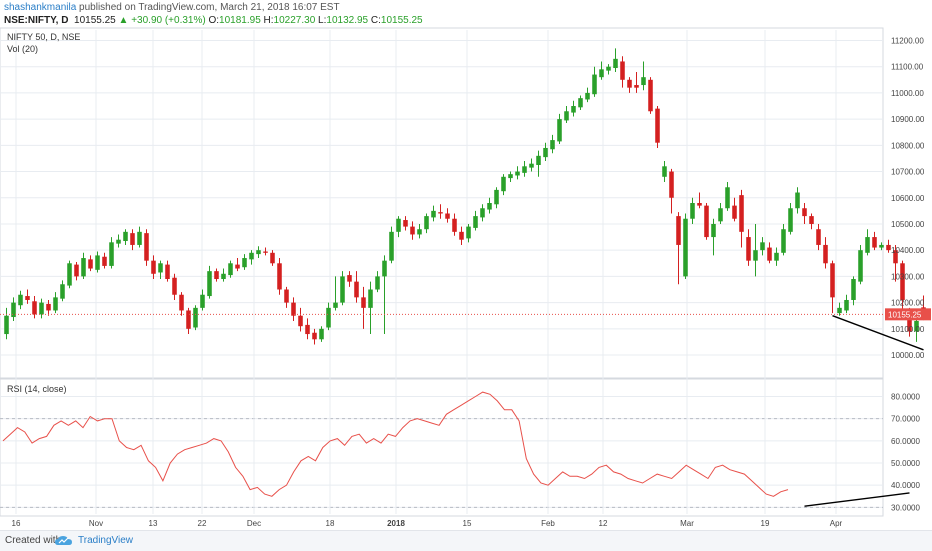 This screenshot has width=932, height=551. What do you see at coordinates (37, 389) in the screenshot?
I see `rsi-legend: RSI (14, close)` at bounding box center [37, 389].